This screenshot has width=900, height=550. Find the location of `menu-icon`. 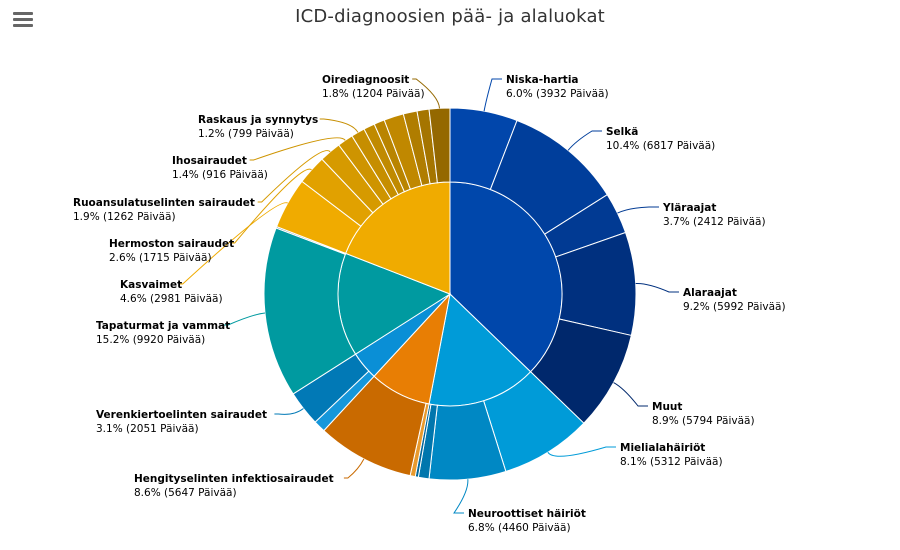

menu-icon is located at coordinates (23, 21).